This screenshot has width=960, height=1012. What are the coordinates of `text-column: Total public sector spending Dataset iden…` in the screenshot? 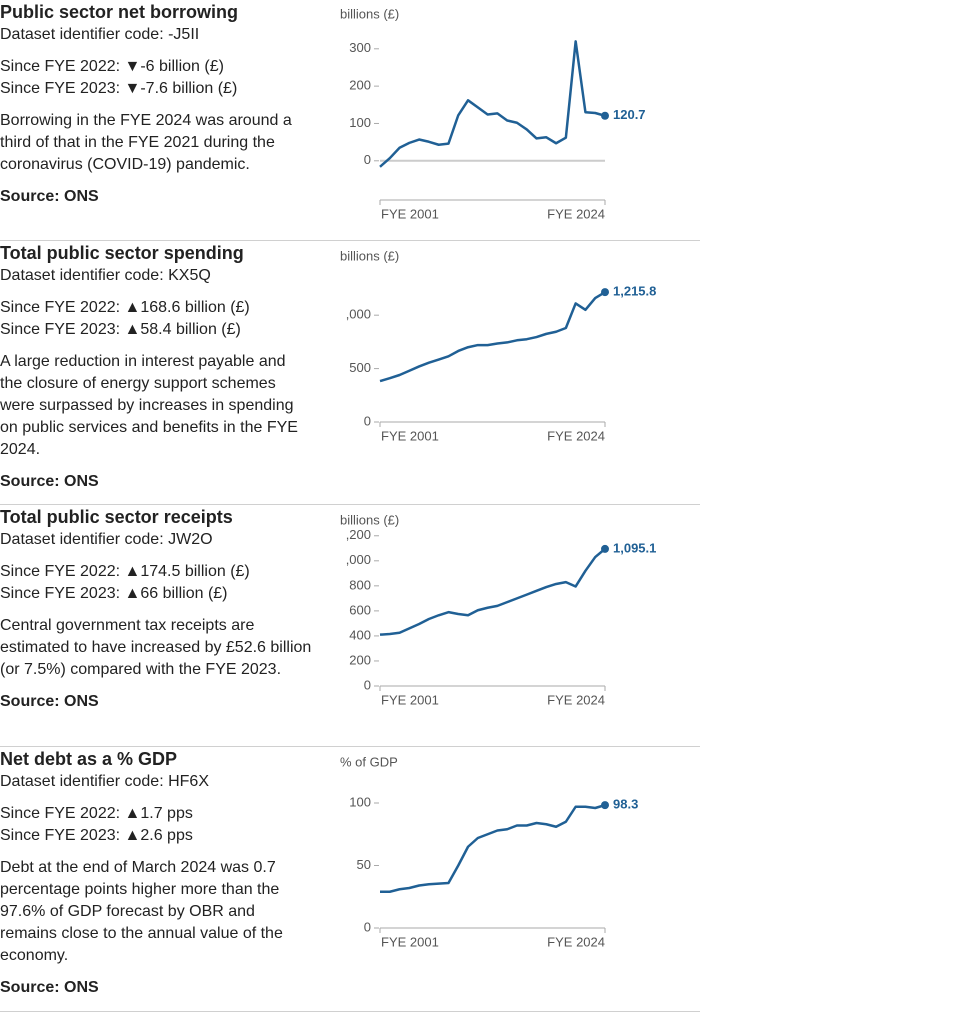 It's located at (156, 367).